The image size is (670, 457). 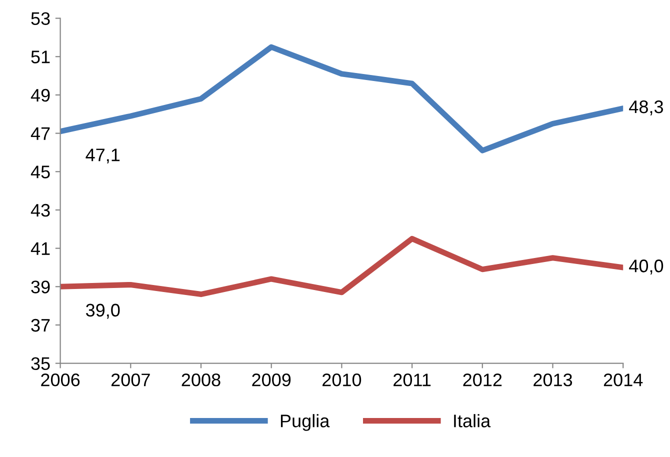 I want to click on y-tick-label: 35, so click(x=40, y=363).